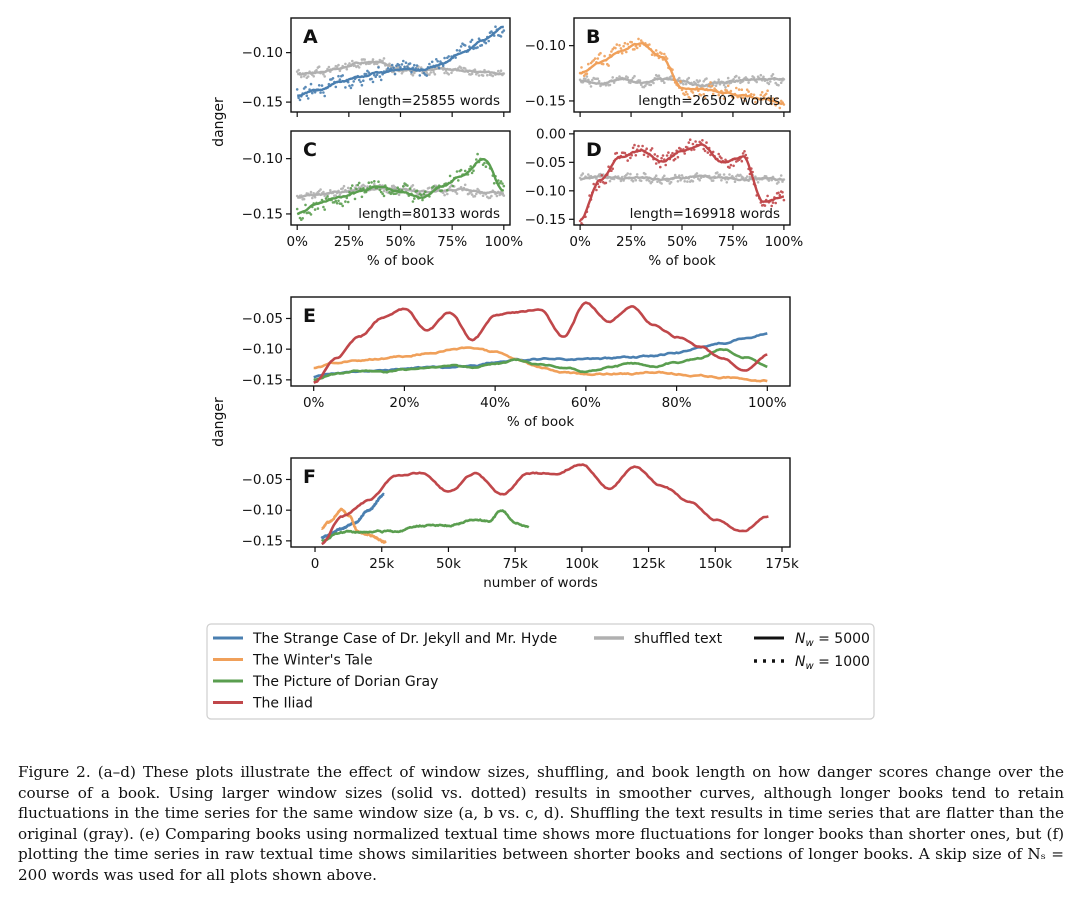 Image resolution: width=1080 pixels, height=908 pixels. I want to click on panel-length-note: length=26502 words, so click(709, 101).